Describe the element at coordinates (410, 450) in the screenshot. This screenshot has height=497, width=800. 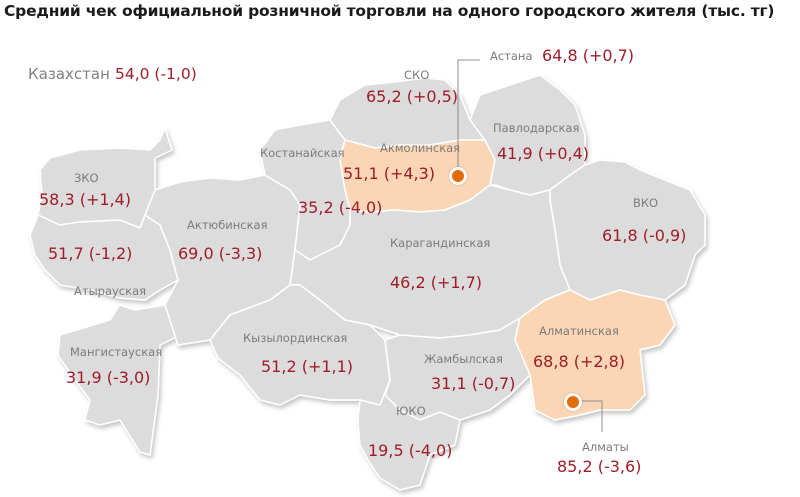
I see `region-value-yuko: 19,5 (-4,0)` at that location.